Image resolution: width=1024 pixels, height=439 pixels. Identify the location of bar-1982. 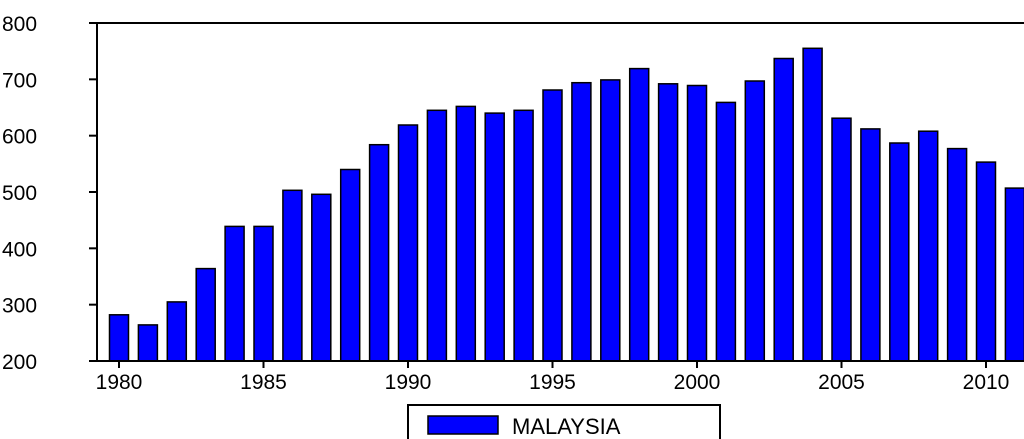
(177, 331).